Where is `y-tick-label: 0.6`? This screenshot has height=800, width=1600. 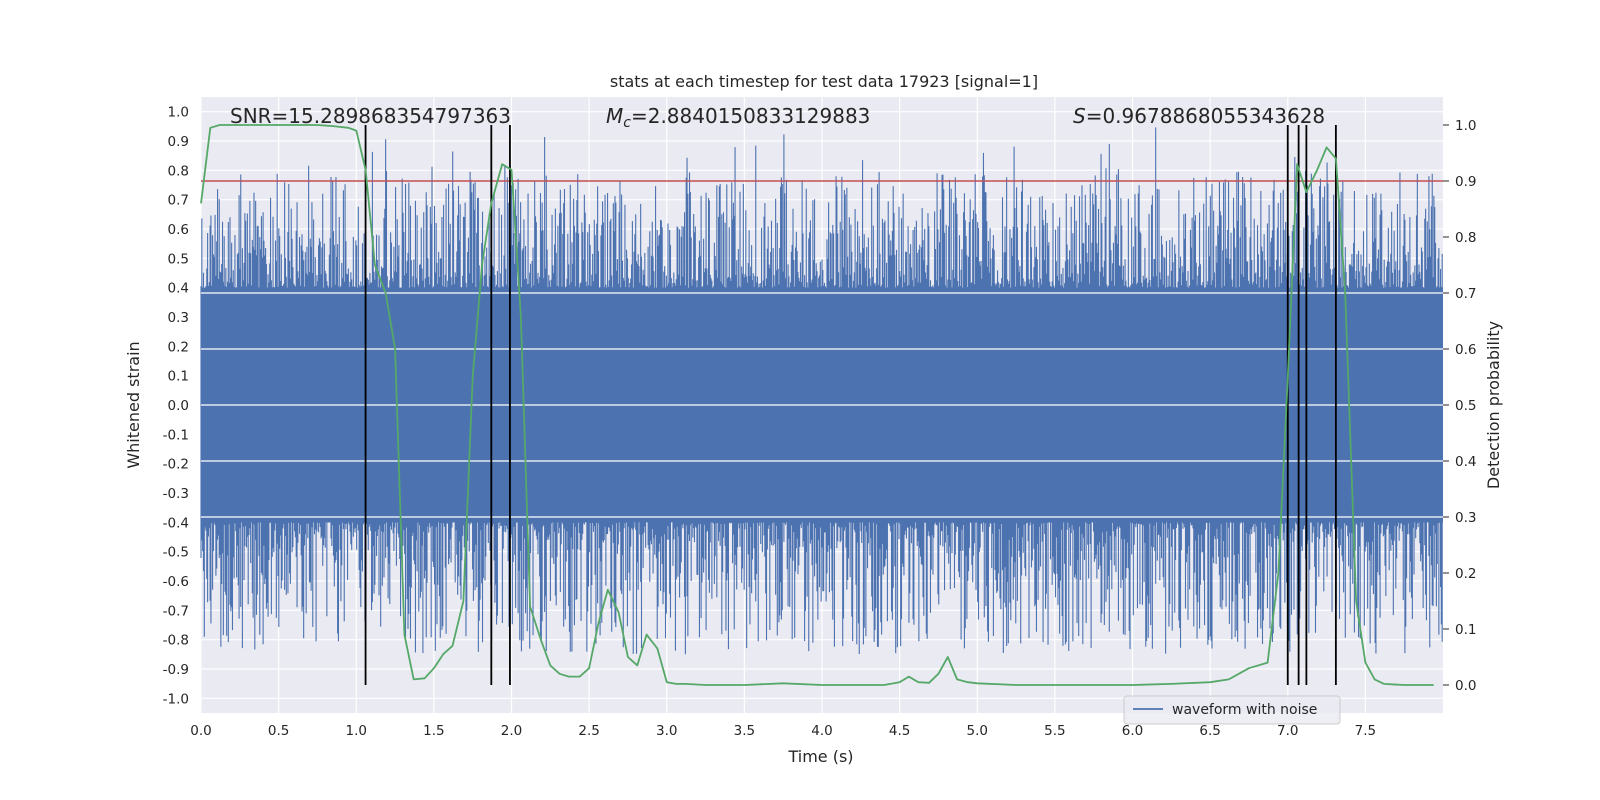 y-tick-label: 0.6 is located at coordinates (178, 230).